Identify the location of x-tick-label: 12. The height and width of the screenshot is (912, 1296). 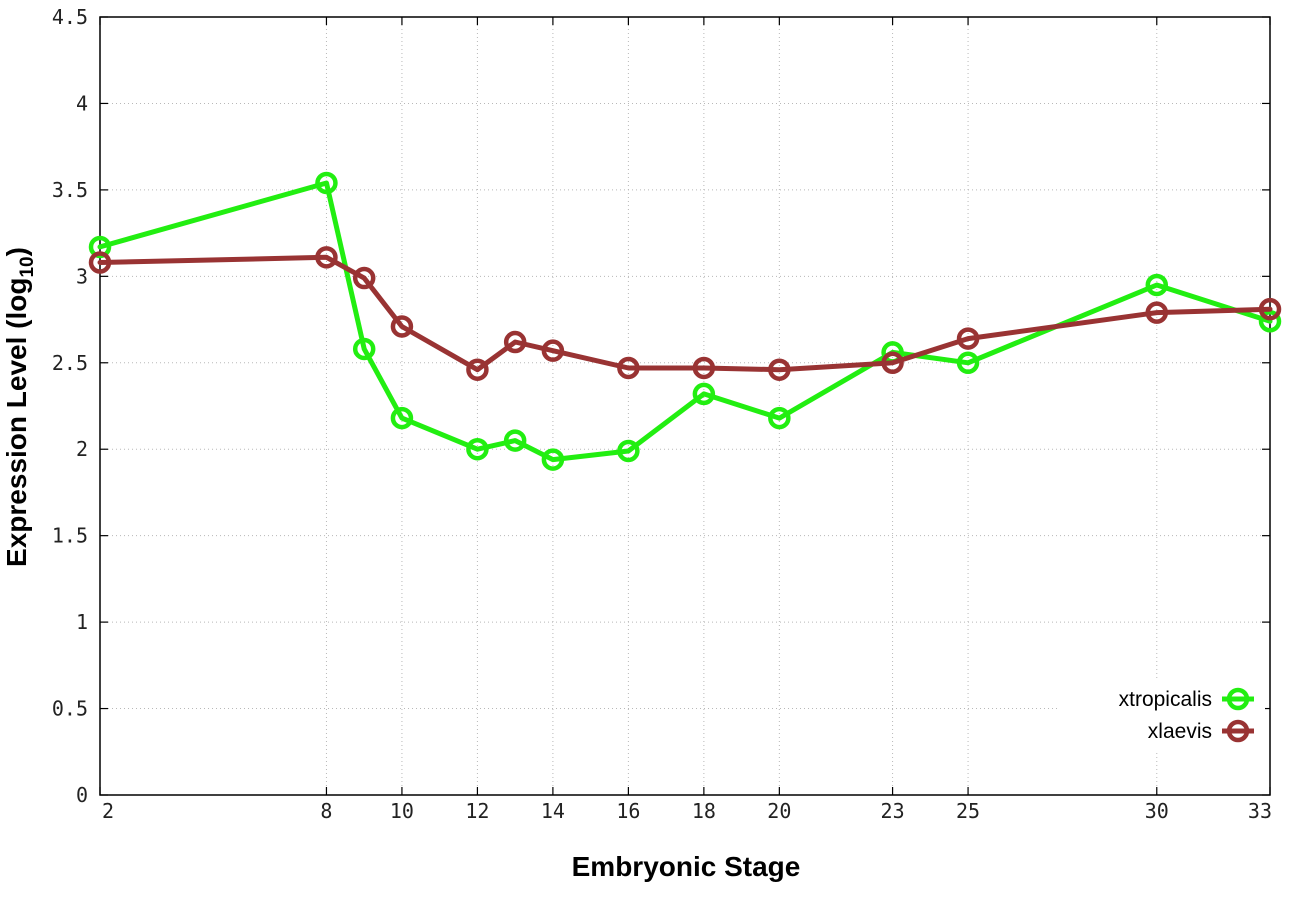
(477, 811).